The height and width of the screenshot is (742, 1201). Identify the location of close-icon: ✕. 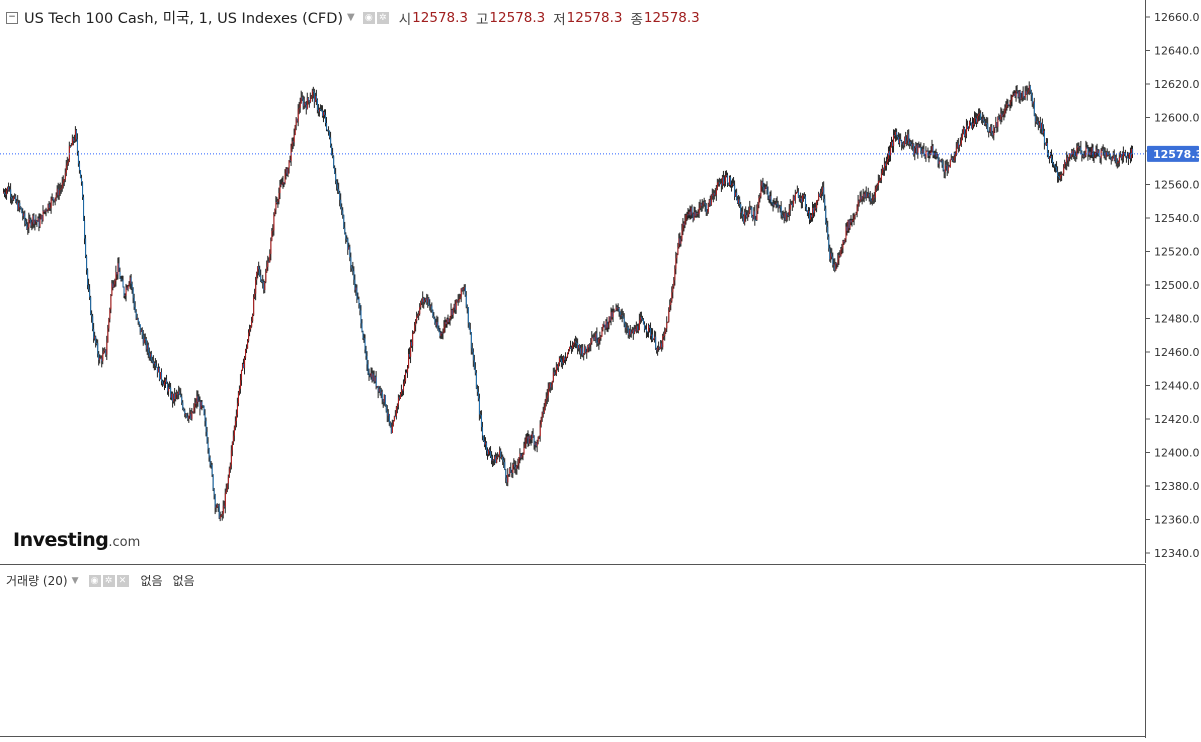
(122, 580).